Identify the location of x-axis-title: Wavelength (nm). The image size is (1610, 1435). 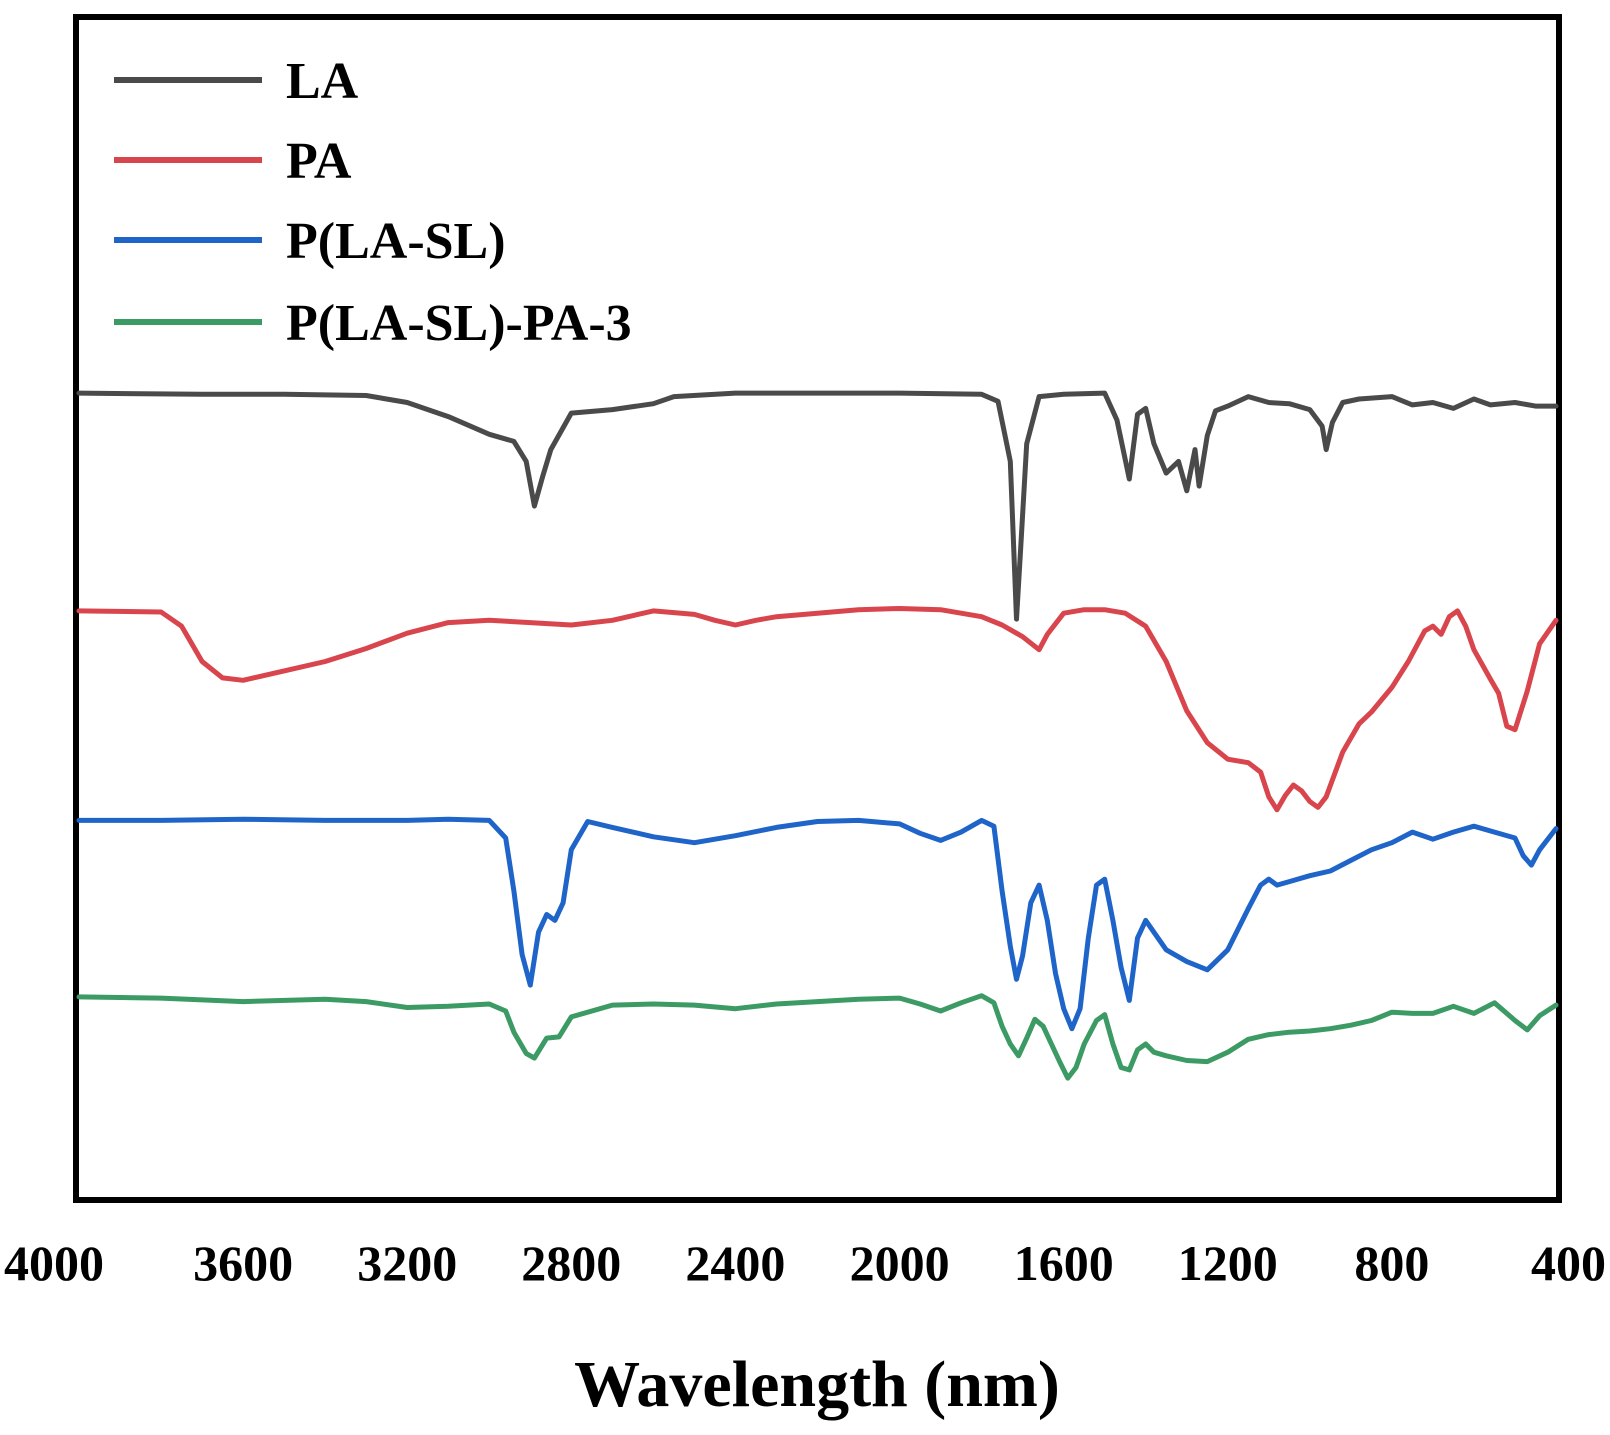
(817, 1384).